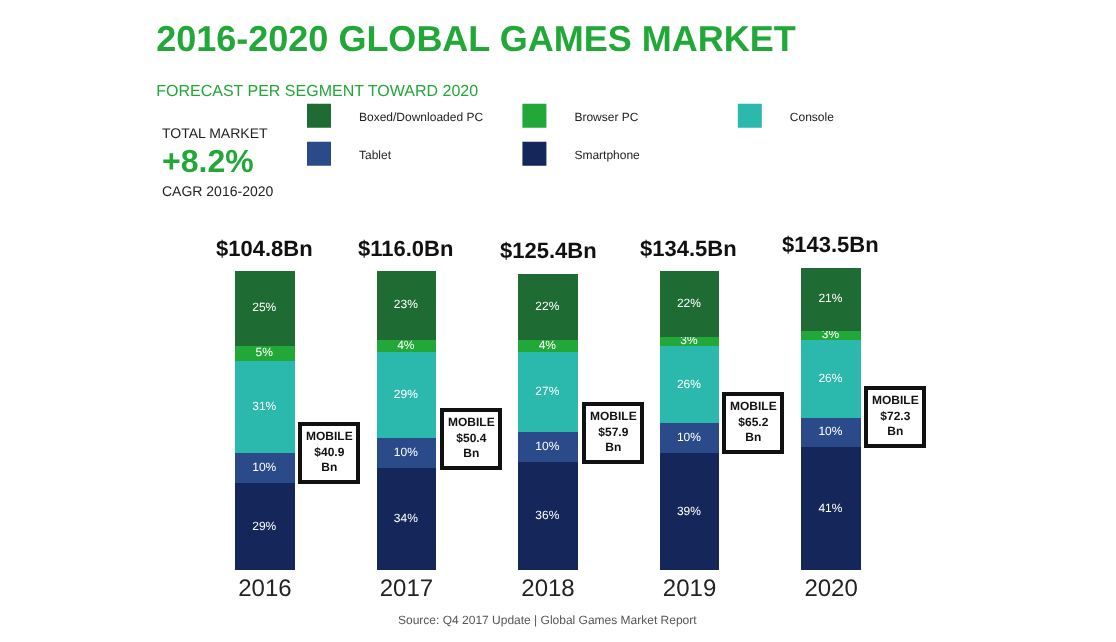 This screenshot has height=642, width=1116. Describe the element at coordinates (406, 588) in the screenshot. I see `x-tick-label: 2017` at that location.